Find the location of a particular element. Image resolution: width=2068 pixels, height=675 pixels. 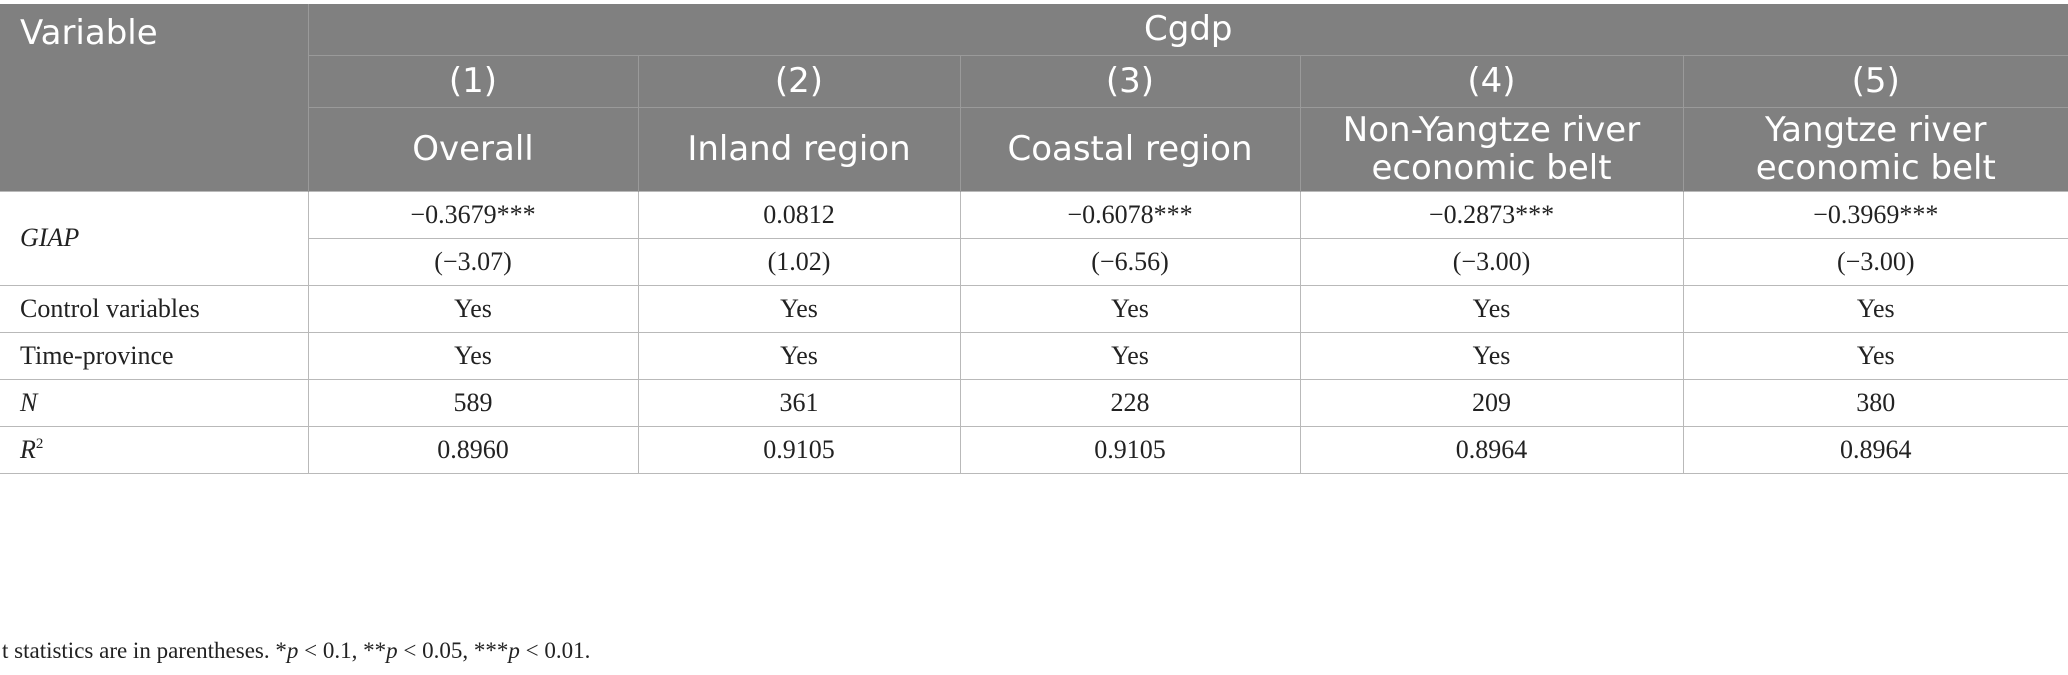

coef-cell: −0.2873*** is located at coordinates (1491, 214).